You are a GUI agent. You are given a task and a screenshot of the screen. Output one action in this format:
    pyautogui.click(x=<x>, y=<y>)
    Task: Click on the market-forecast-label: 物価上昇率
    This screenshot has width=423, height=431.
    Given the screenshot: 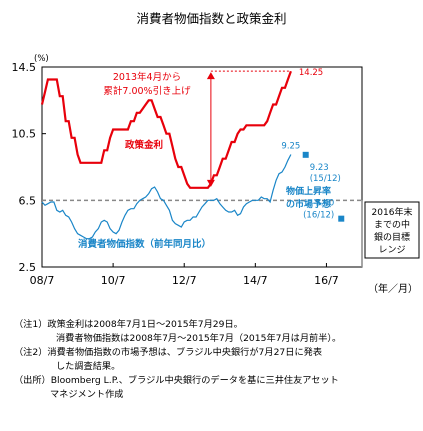 What is the action you would take?
    pyautogui.click(x=308, y=191)
    